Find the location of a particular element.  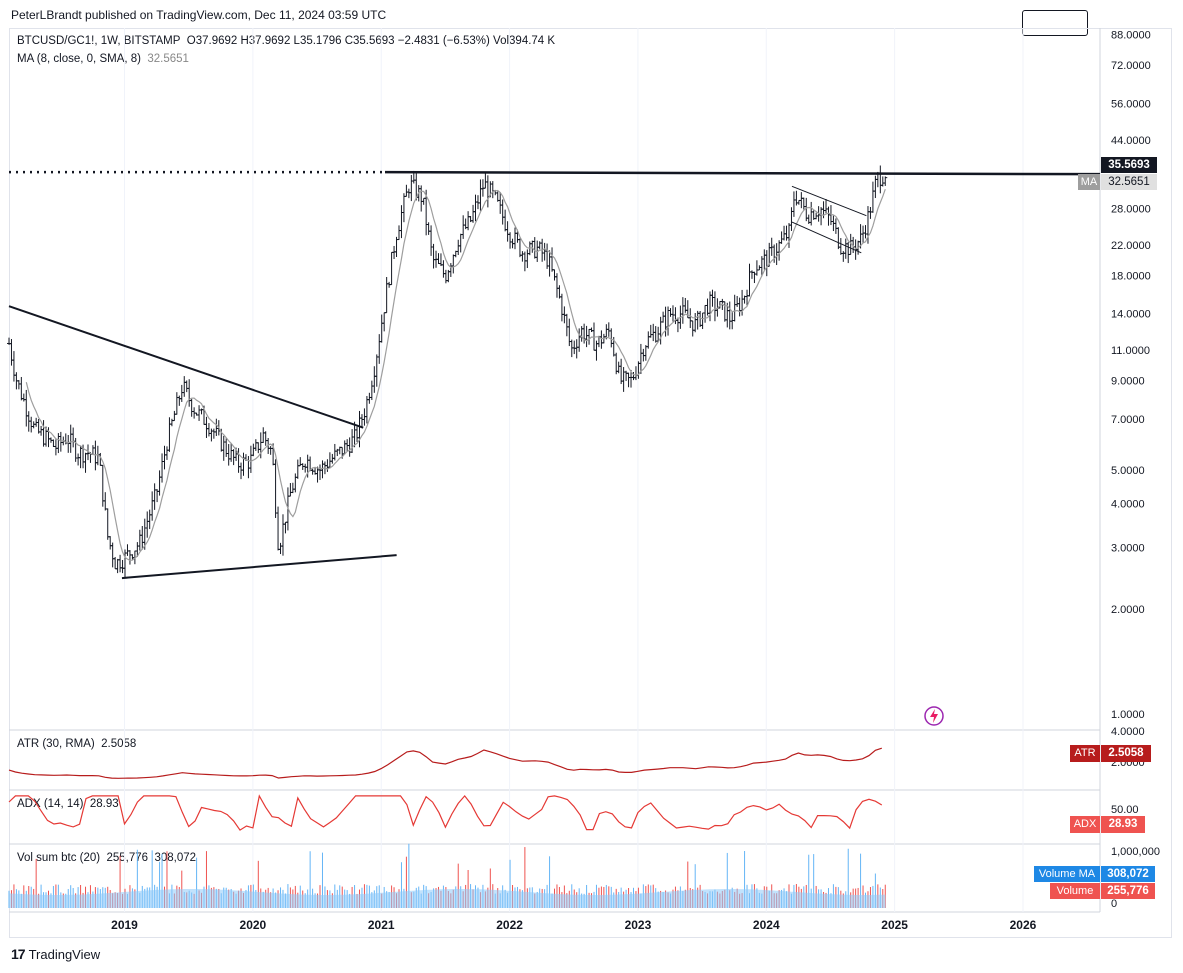

price-tick-label: 14.0000 is located at coordinates (1131, 315).